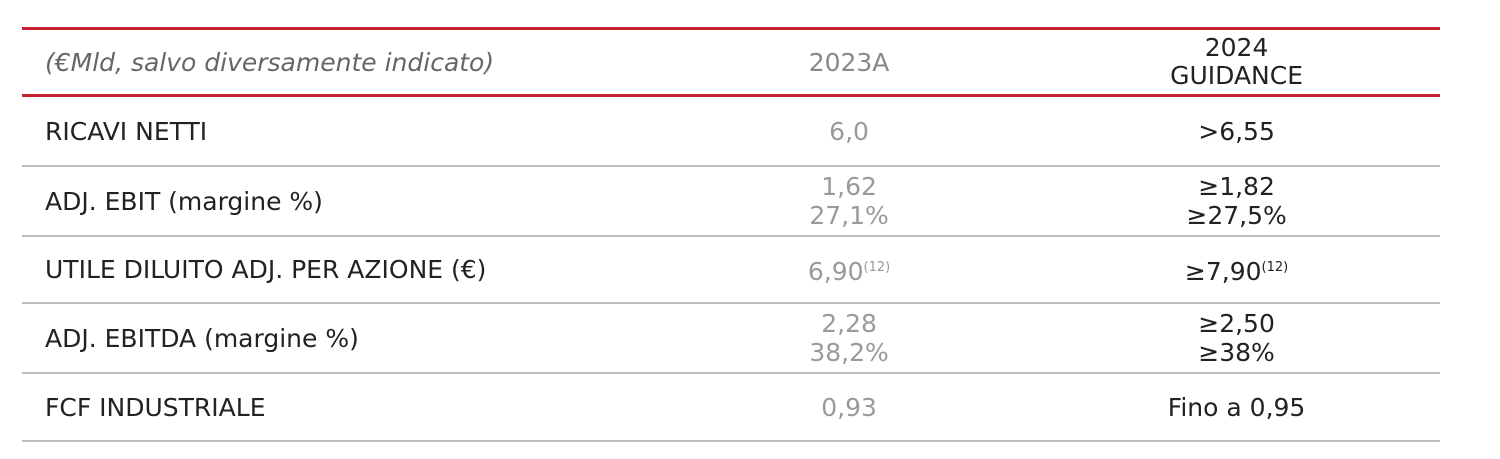 The height and width of the screenshot is (459, 1500). I want to click on row-label: ADJ. EBITDA (margine %), so click(343, 338).